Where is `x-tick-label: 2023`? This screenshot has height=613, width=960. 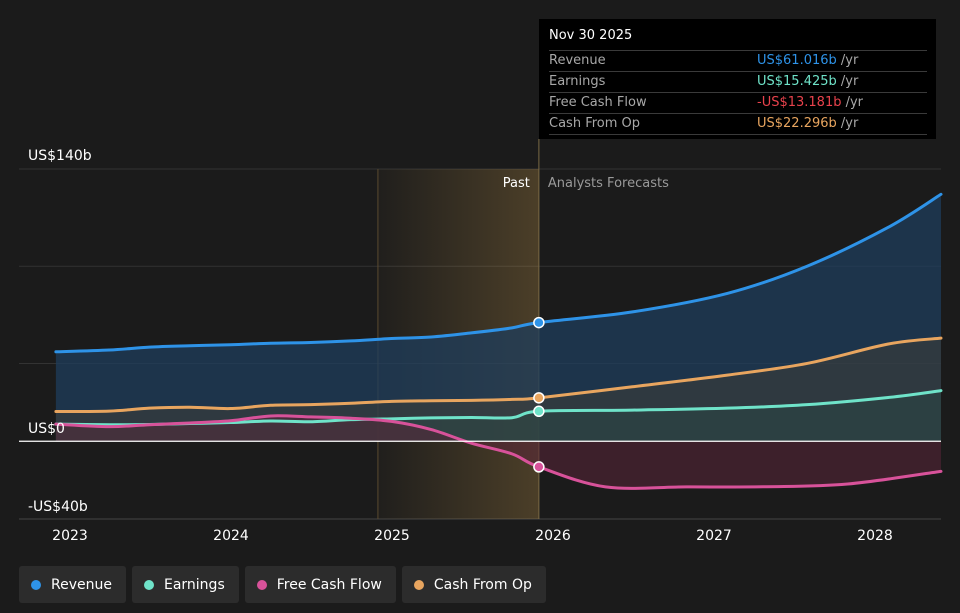
x-tick-label: 2023 is located at coordinates (70, 536).